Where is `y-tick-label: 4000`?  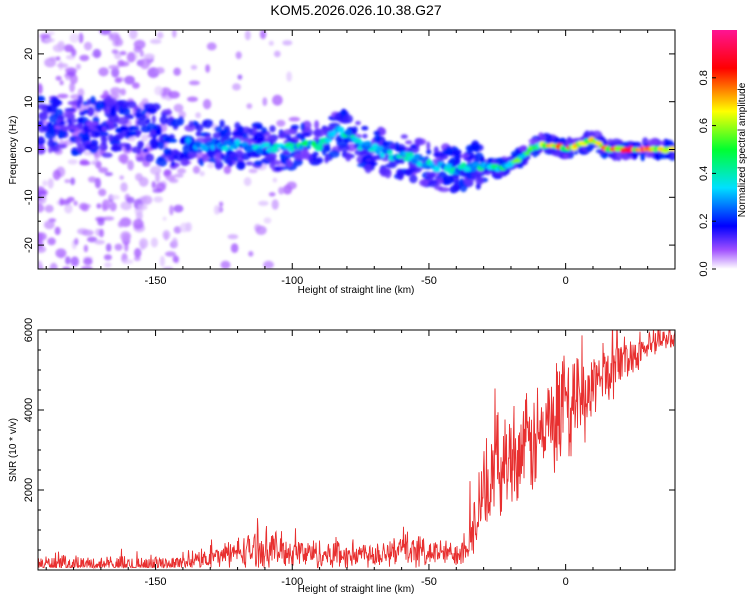 y-tick-label: 4000 is located at coordinates (29, 410).